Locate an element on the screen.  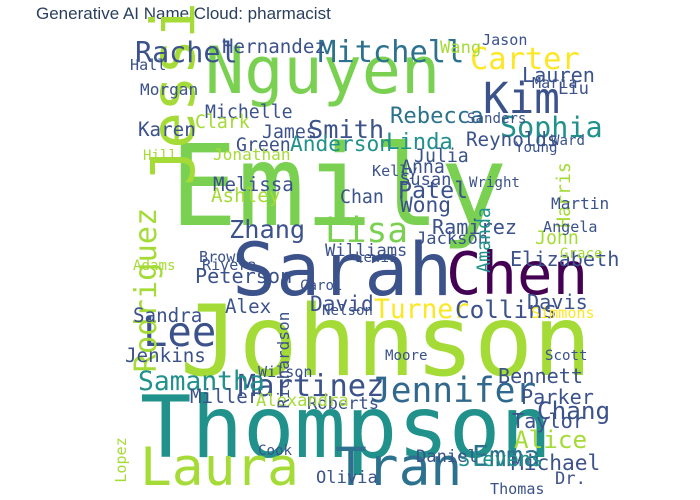
word-linda: Linda is located at coordinates (419, 142).